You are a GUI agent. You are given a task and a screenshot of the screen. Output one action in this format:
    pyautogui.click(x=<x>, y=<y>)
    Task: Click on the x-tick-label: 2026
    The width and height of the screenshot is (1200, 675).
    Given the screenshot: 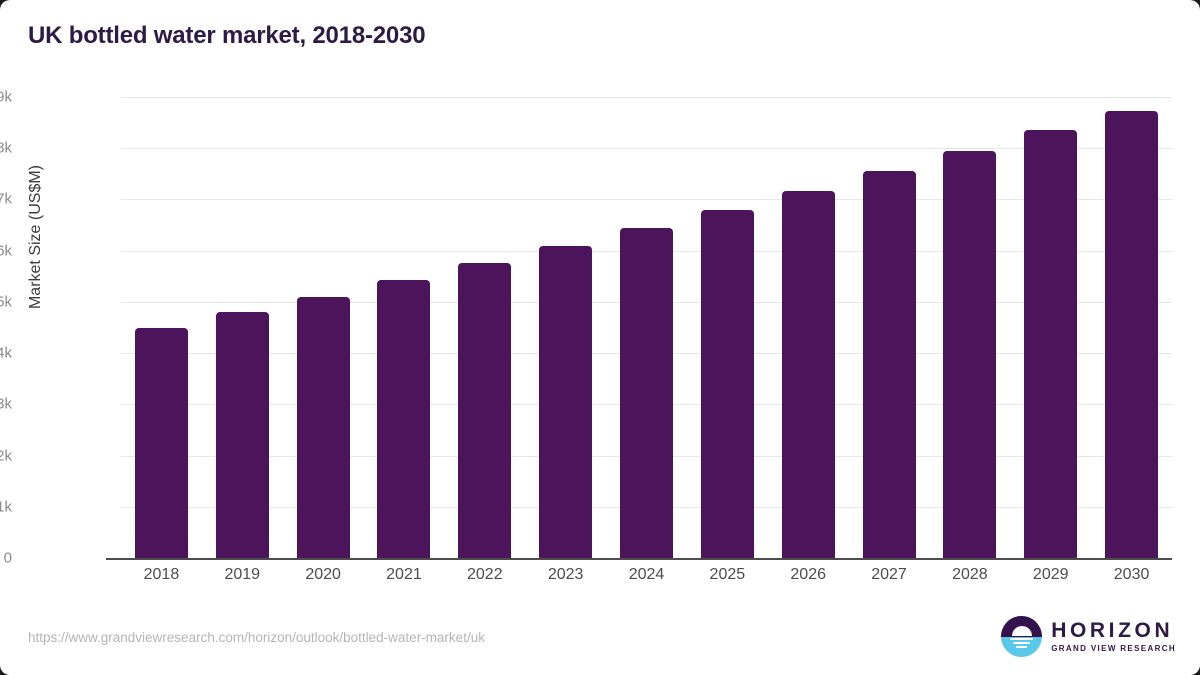 What is the action you would take?
    pyautogui.click(x=808, y=574)
    